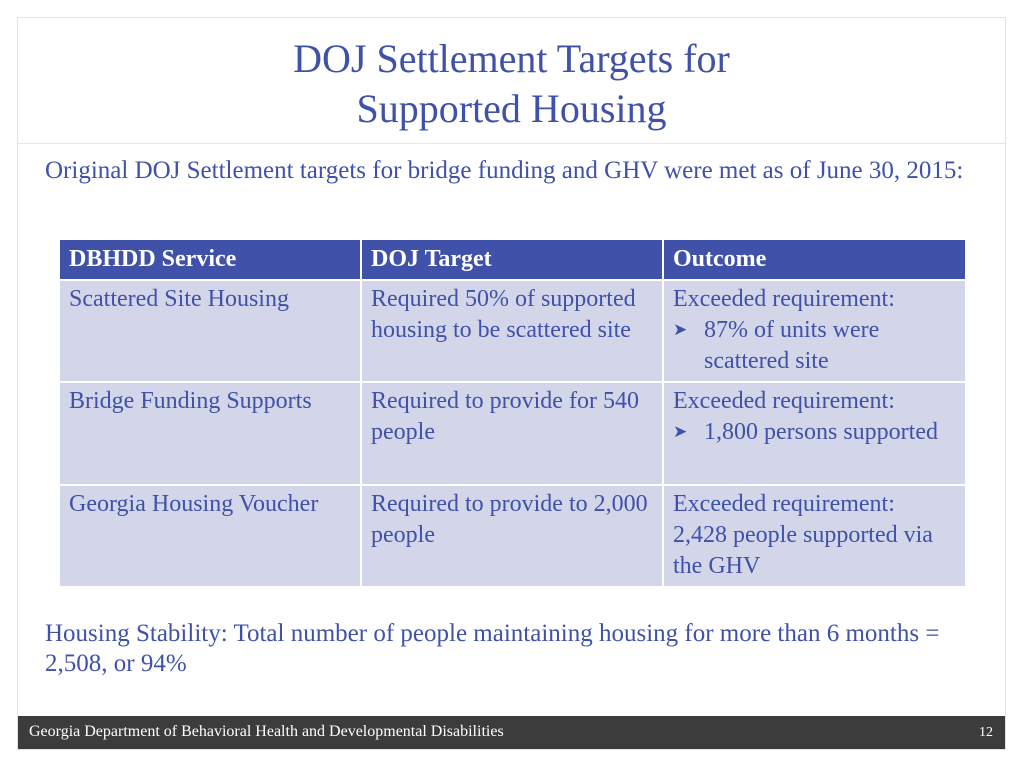 This screenshot has width=1024, height=768. What do you see at coordinates (792, 345) in the screenshot?
I see `outcome-bullet-text: 87% of units were scattered site` at bounding box center [792, 345].